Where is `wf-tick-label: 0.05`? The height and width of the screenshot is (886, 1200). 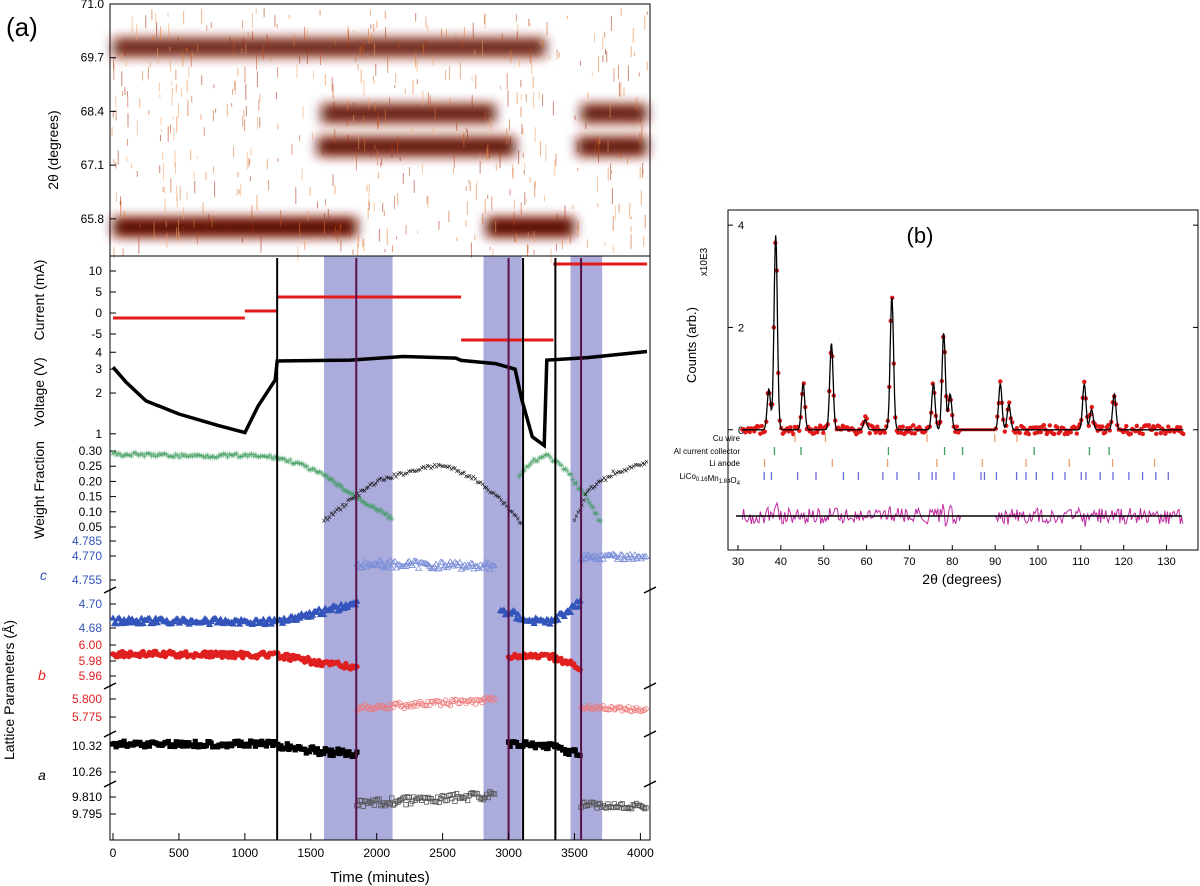 wf-tick-label: 0.05 is located at coordinates (91, 527).